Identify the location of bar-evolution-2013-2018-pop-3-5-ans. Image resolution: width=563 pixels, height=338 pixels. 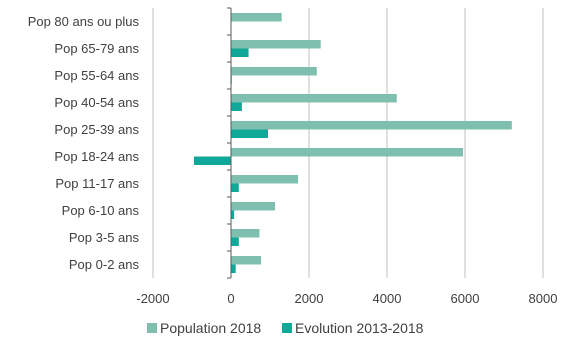
(235, 241).